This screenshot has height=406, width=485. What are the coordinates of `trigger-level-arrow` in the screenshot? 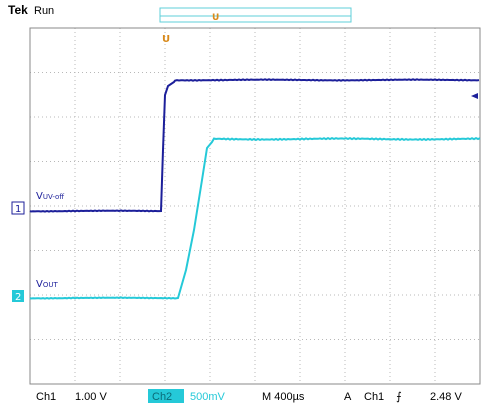 It's located at (474, 96).